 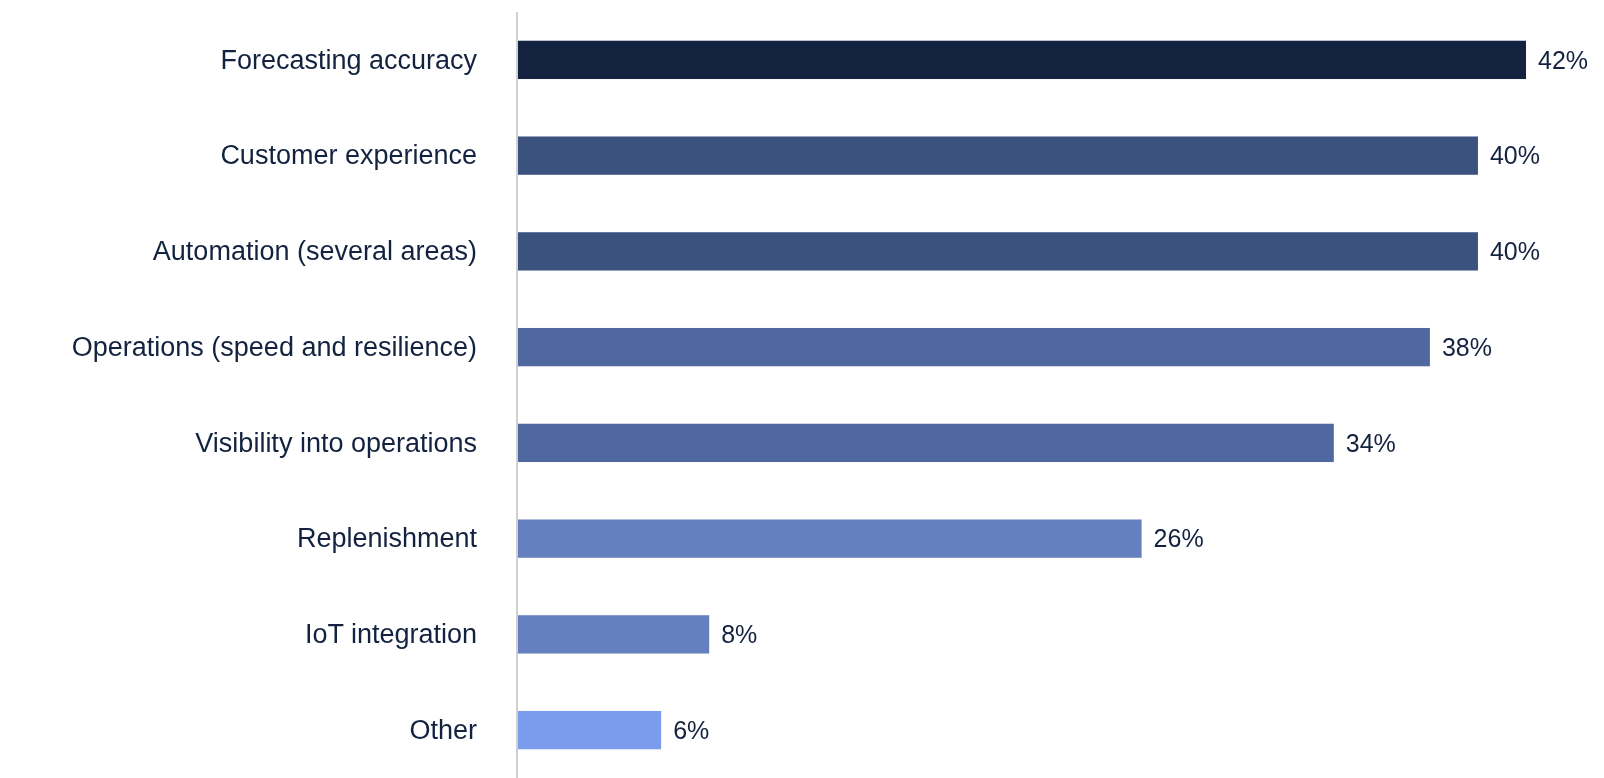 I want to click on data-label: 26%, so click(x=1178, y=538).